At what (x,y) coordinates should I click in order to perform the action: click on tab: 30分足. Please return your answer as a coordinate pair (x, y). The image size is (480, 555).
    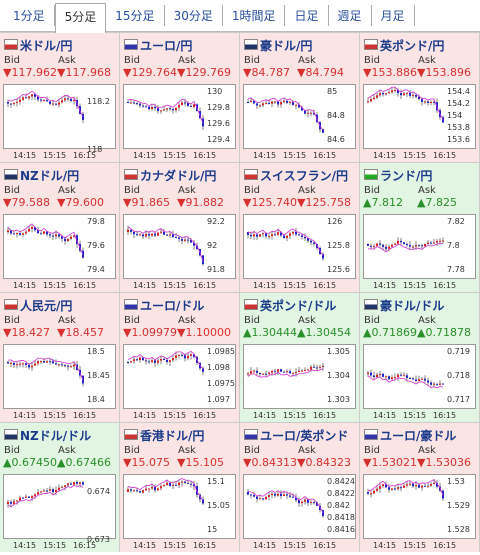
    Looking at the image, I should click on (194, 15).